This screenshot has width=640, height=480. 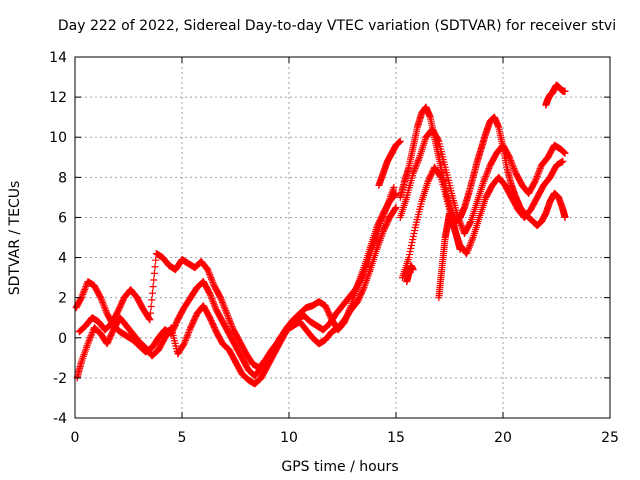 I want to click on y-tick-label: -4, so click(x=60, y=419).